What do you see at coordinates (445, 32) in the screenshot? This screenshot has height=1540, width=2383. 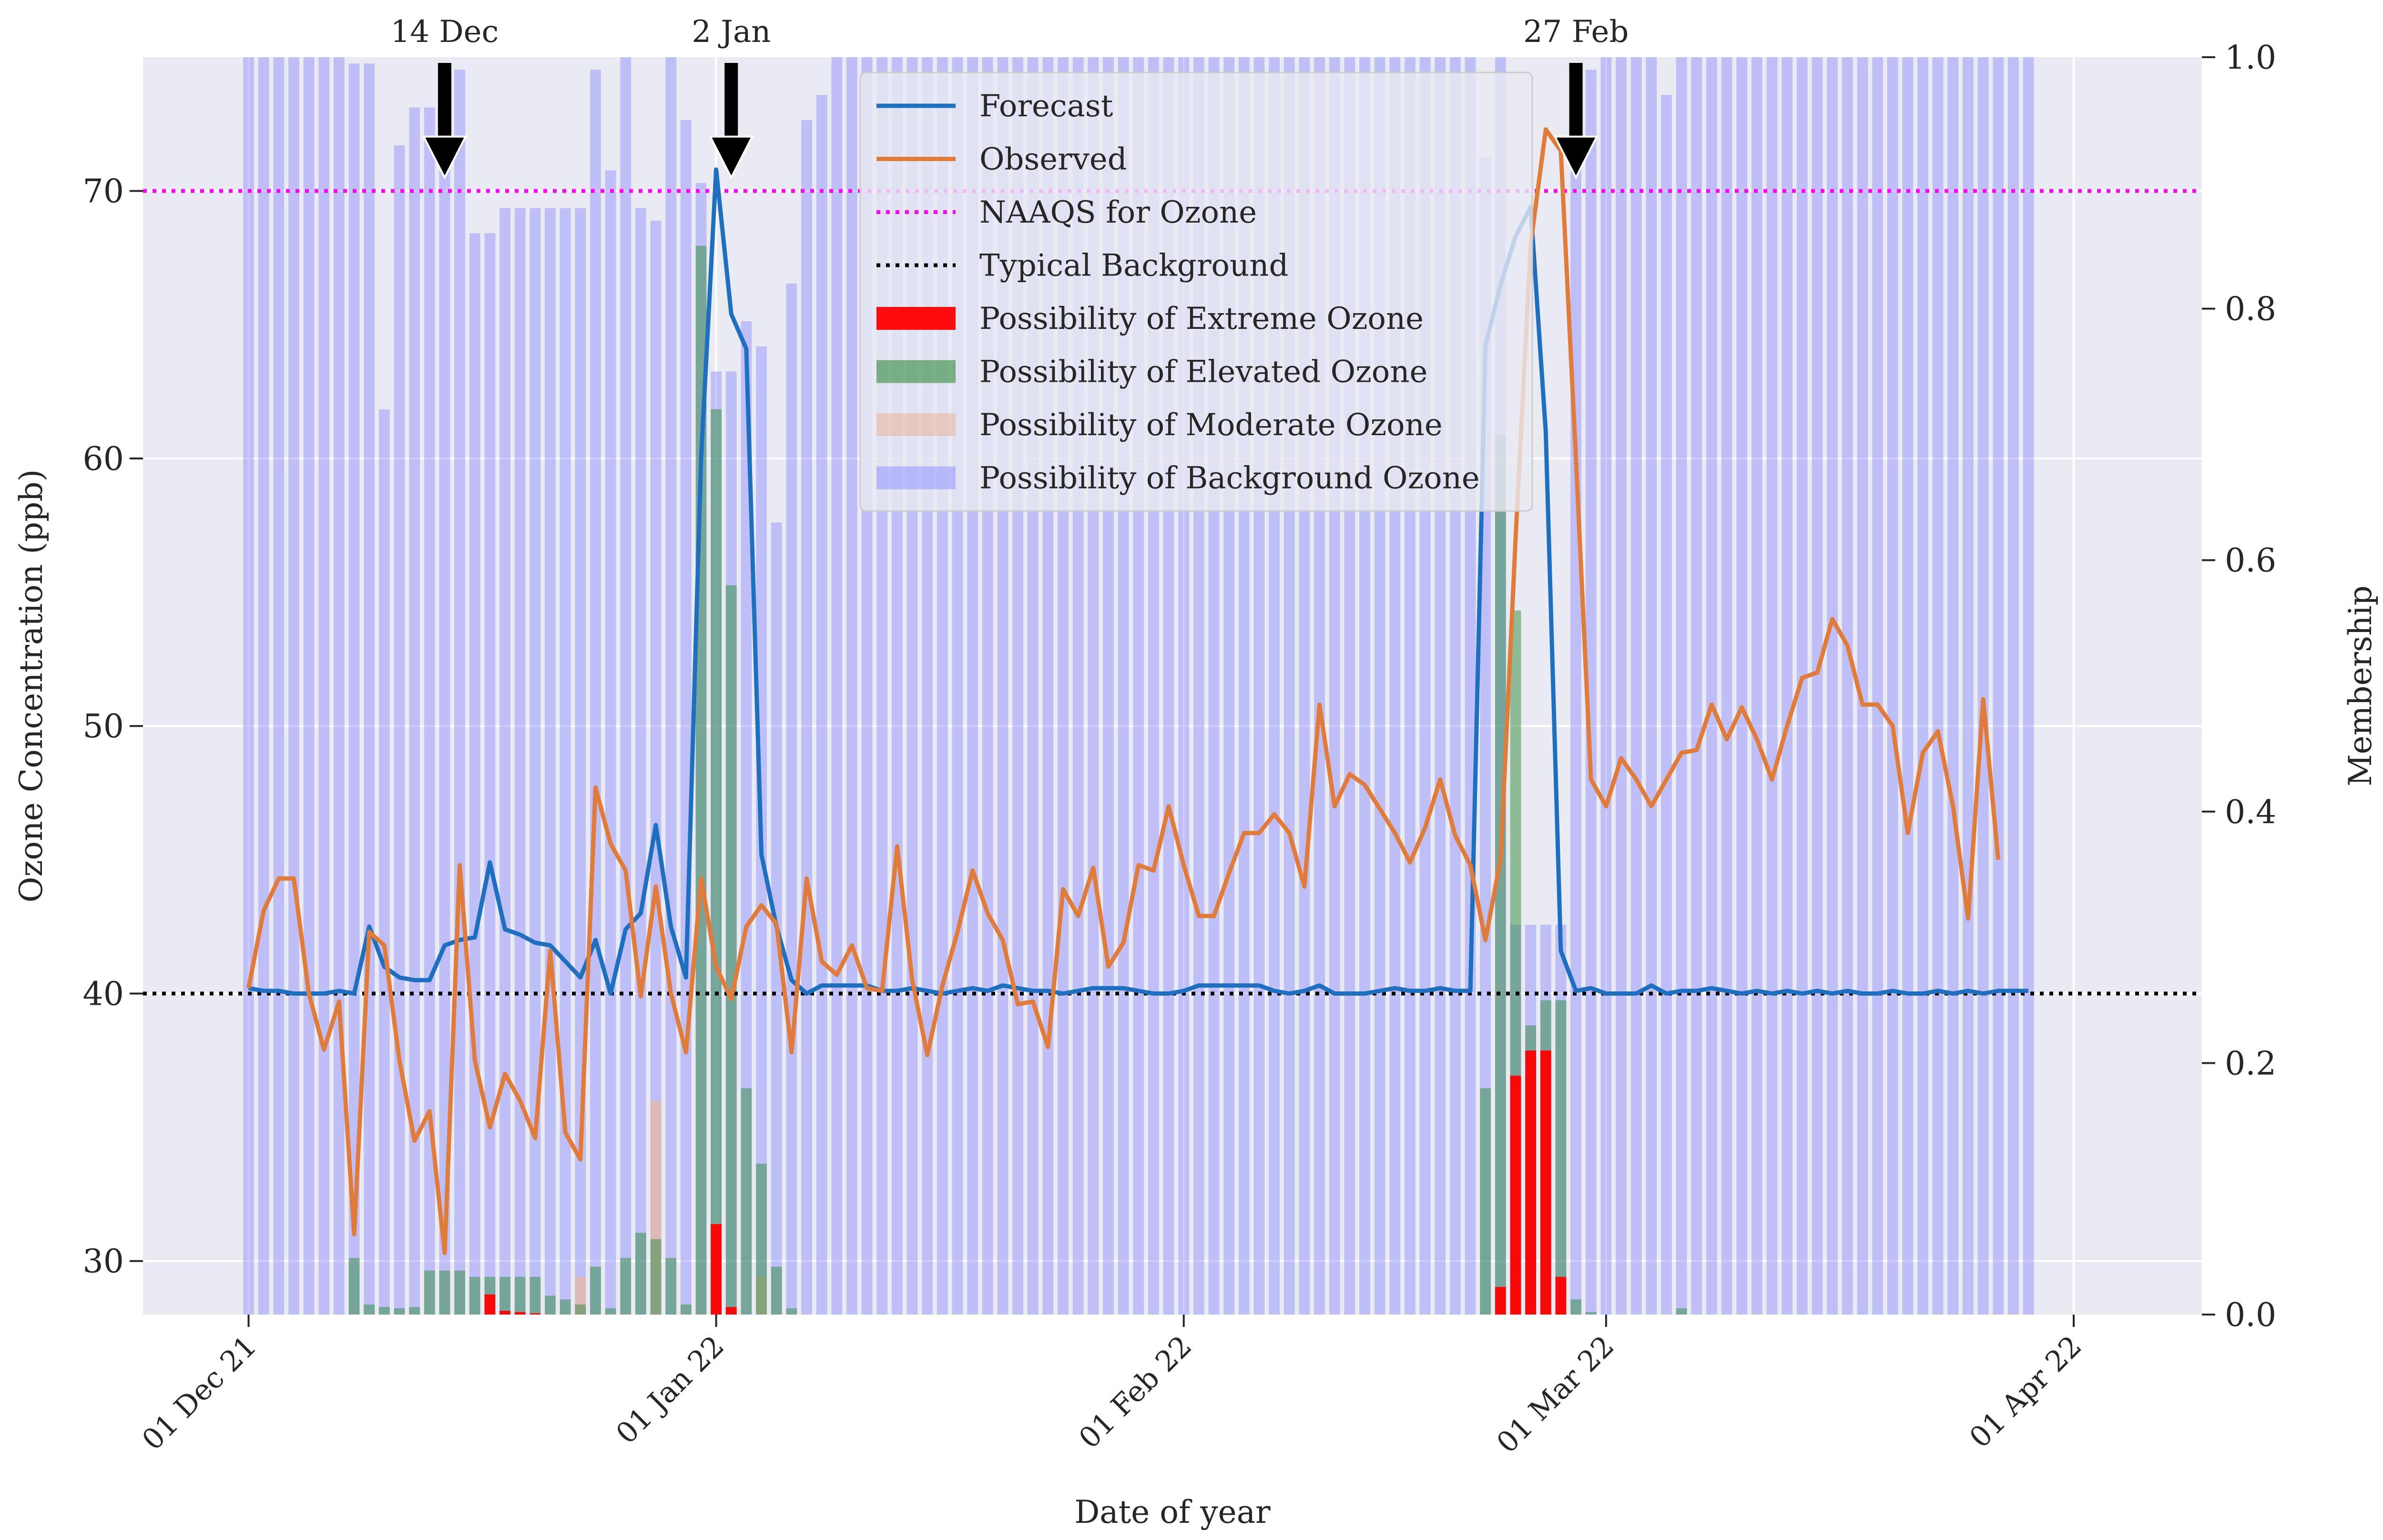 I see `annotation-label: 14 Dec` at bounding box center [445, 32].